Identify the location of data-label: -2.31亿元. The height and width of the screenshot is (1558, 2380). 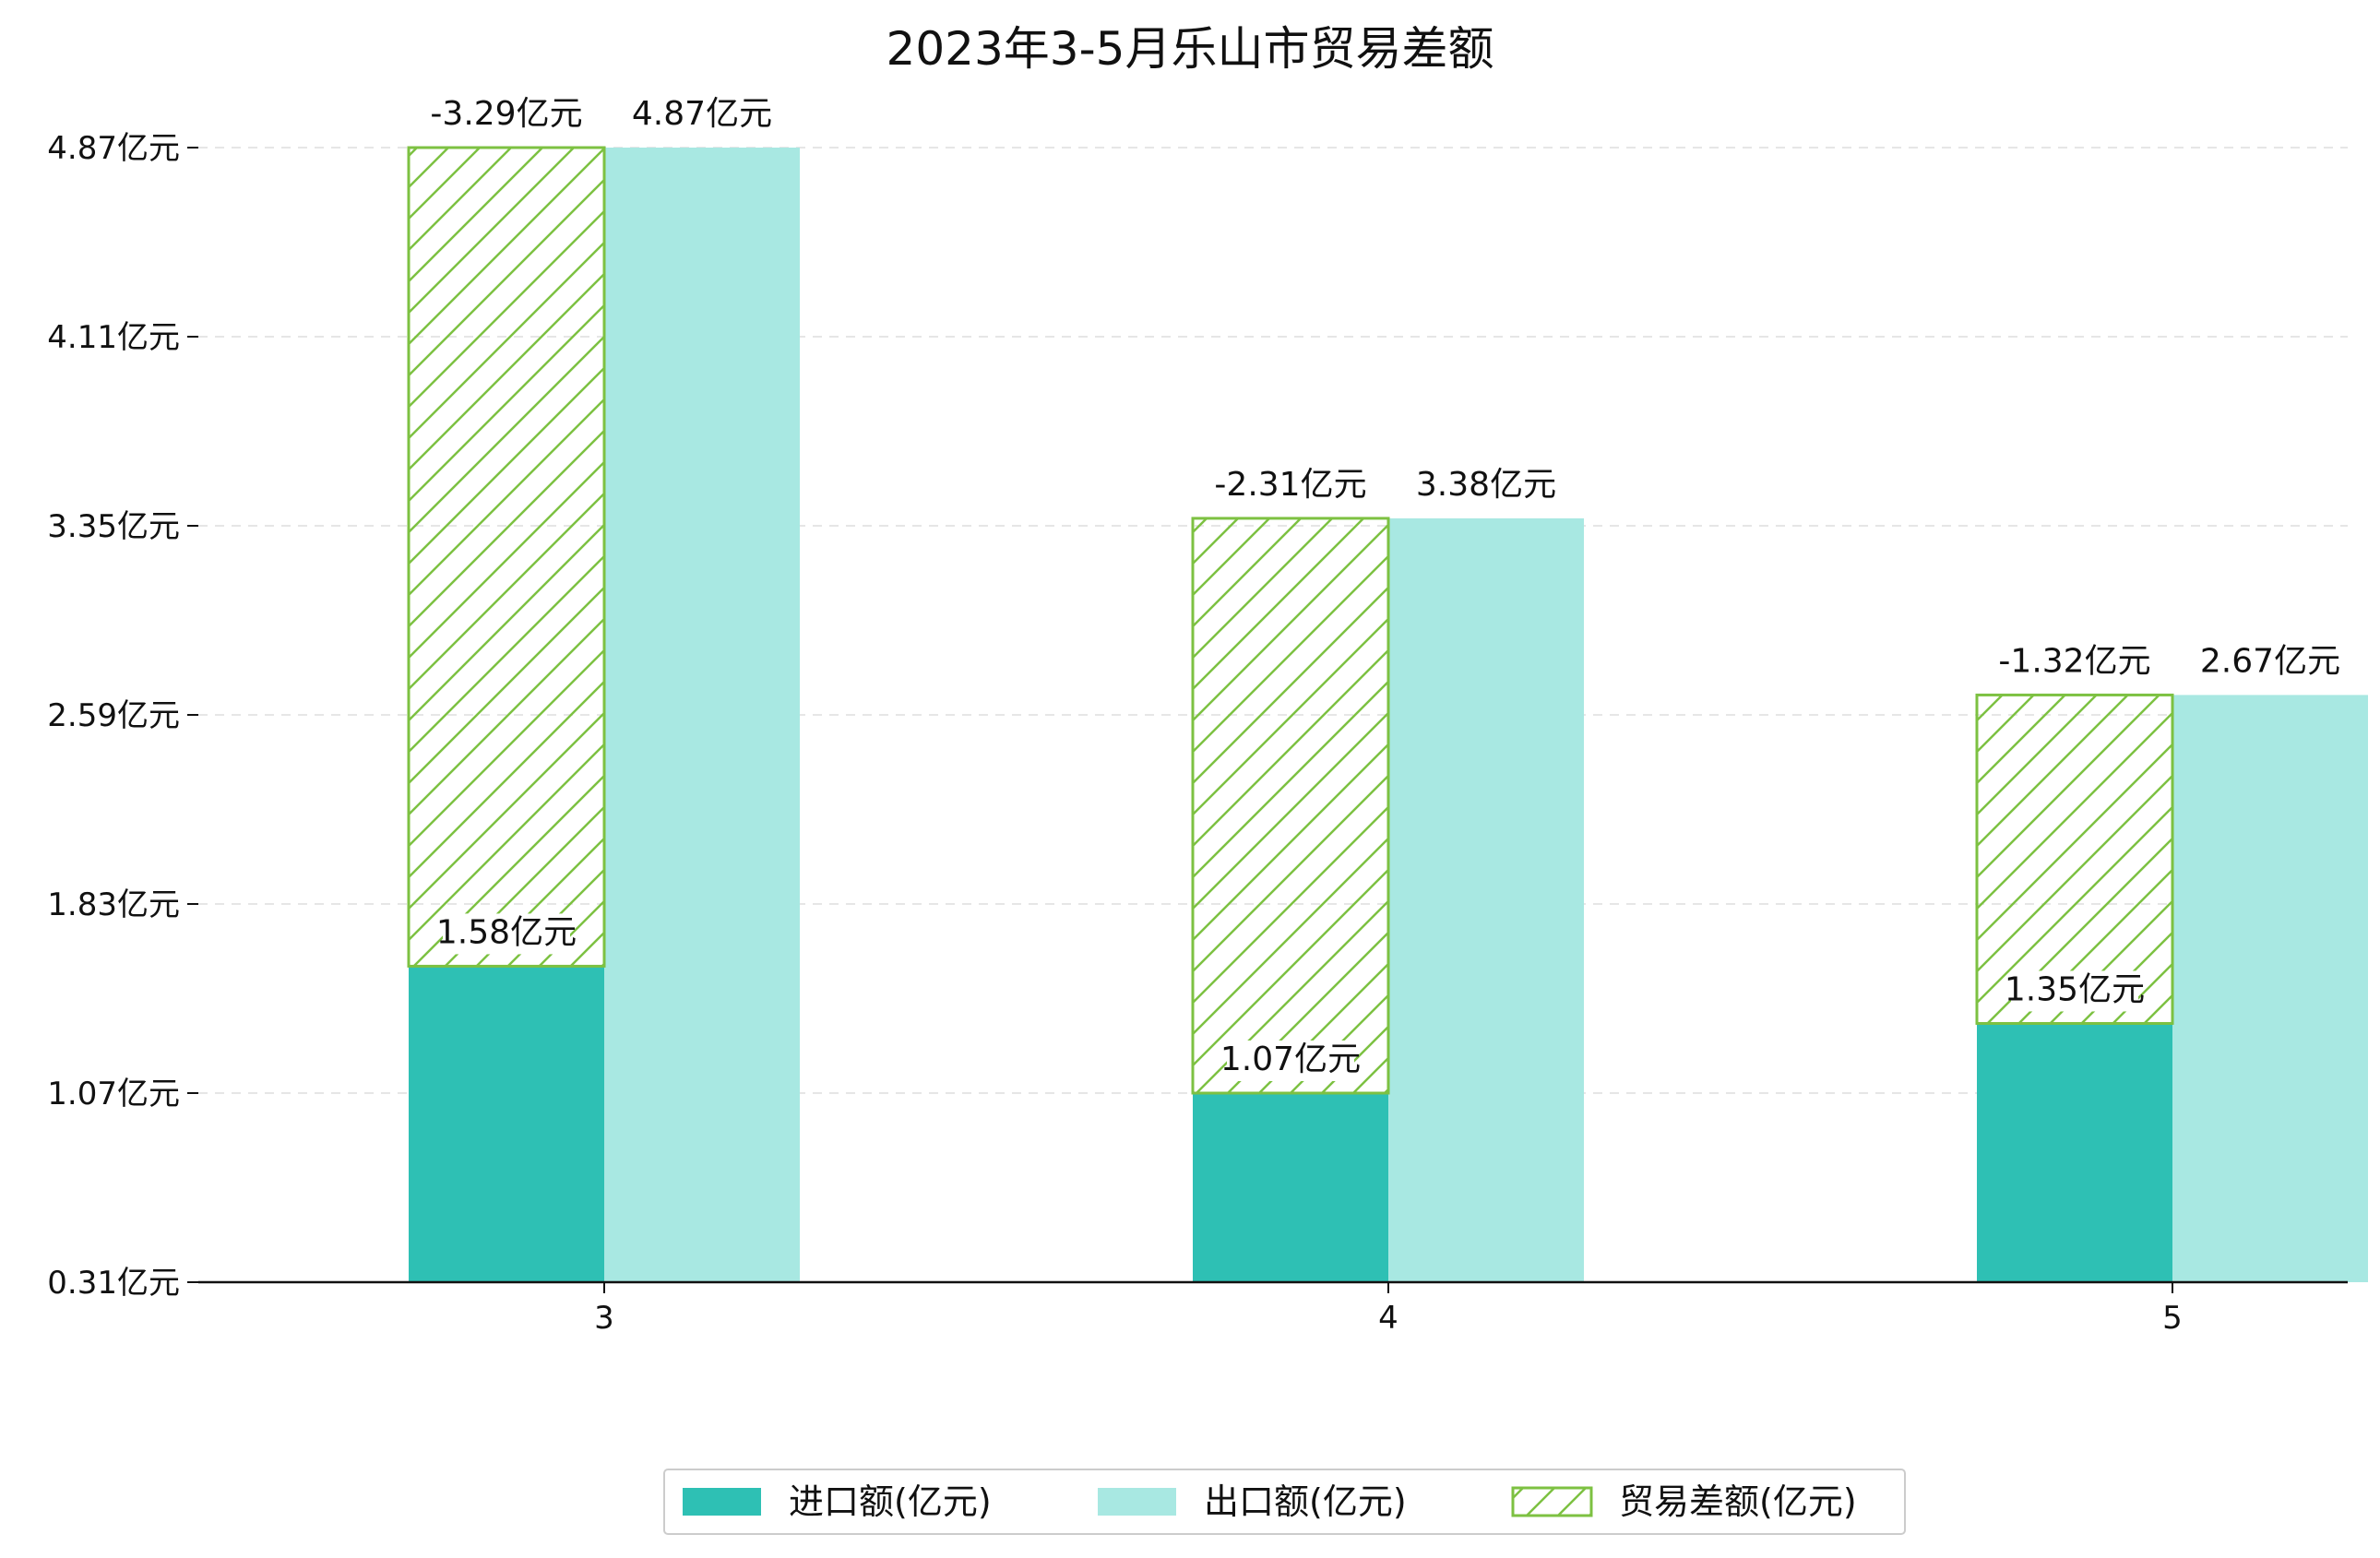
(1290, 485).